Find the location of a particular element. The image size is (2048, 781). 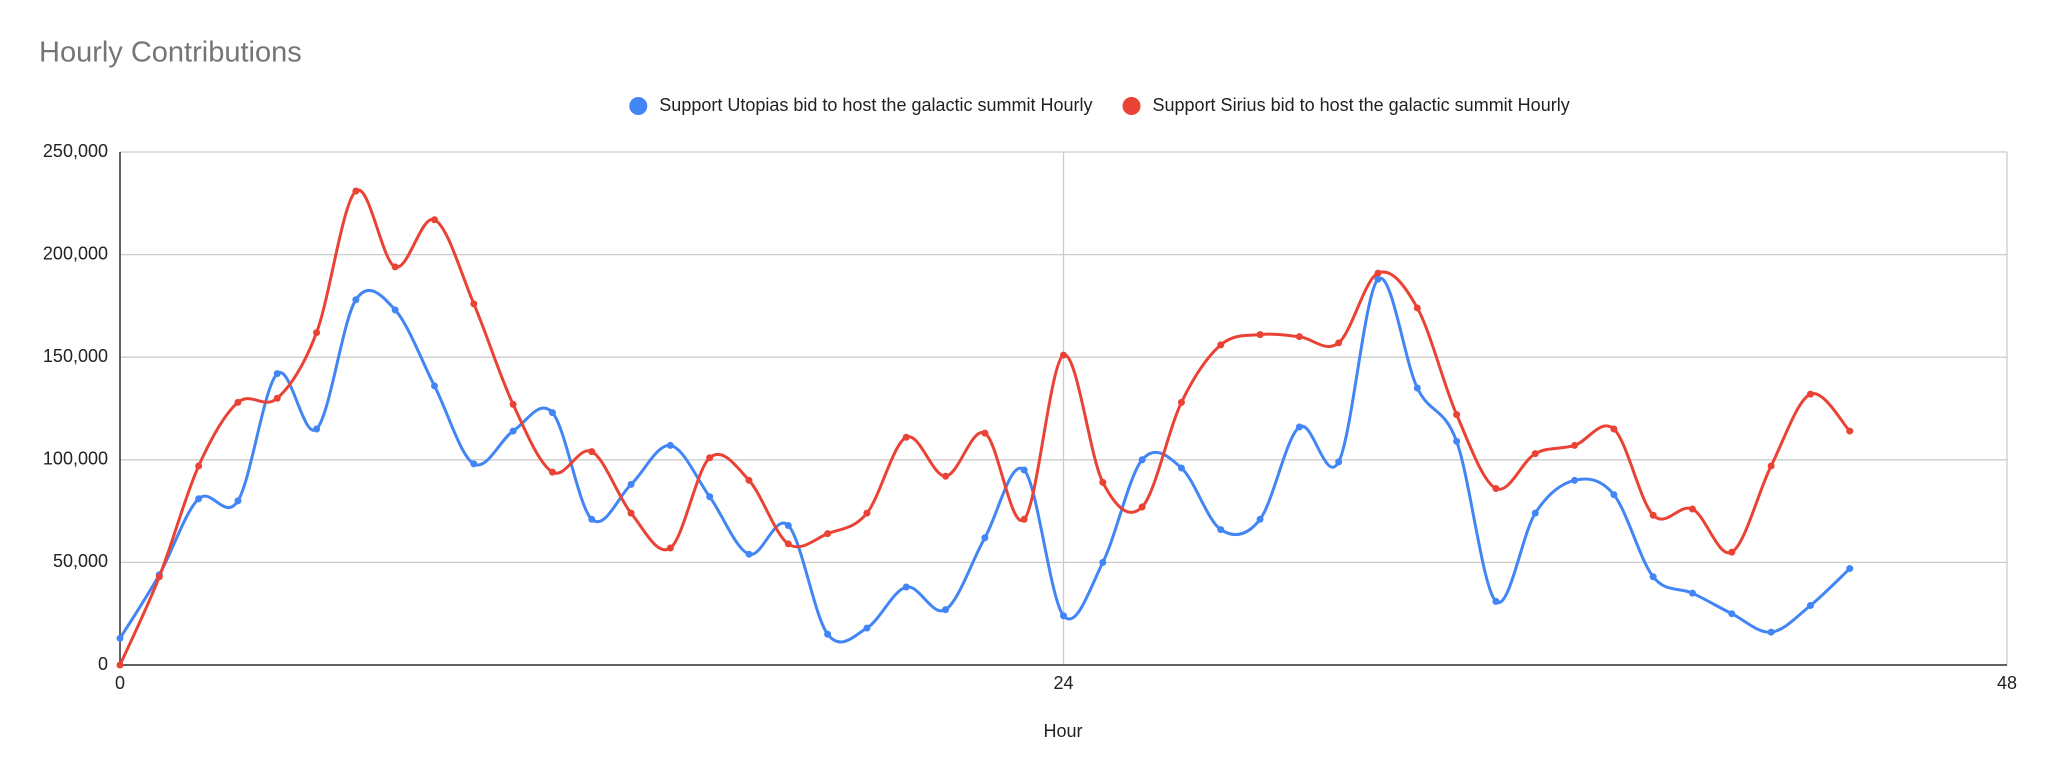

y-tick-label: 0 is located at coordinates (103, 664).